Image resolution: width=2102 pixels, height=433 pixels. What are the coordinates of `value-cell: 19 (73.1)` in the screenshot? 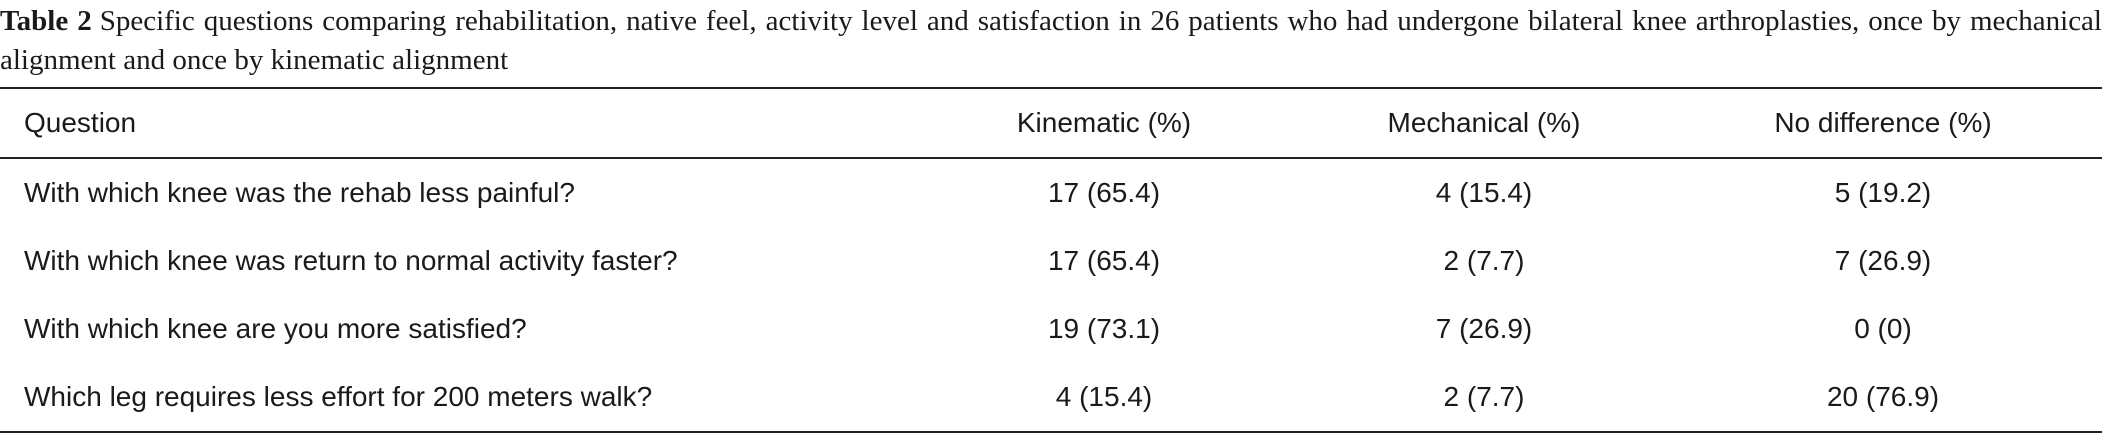 It's located at (1104, 328).